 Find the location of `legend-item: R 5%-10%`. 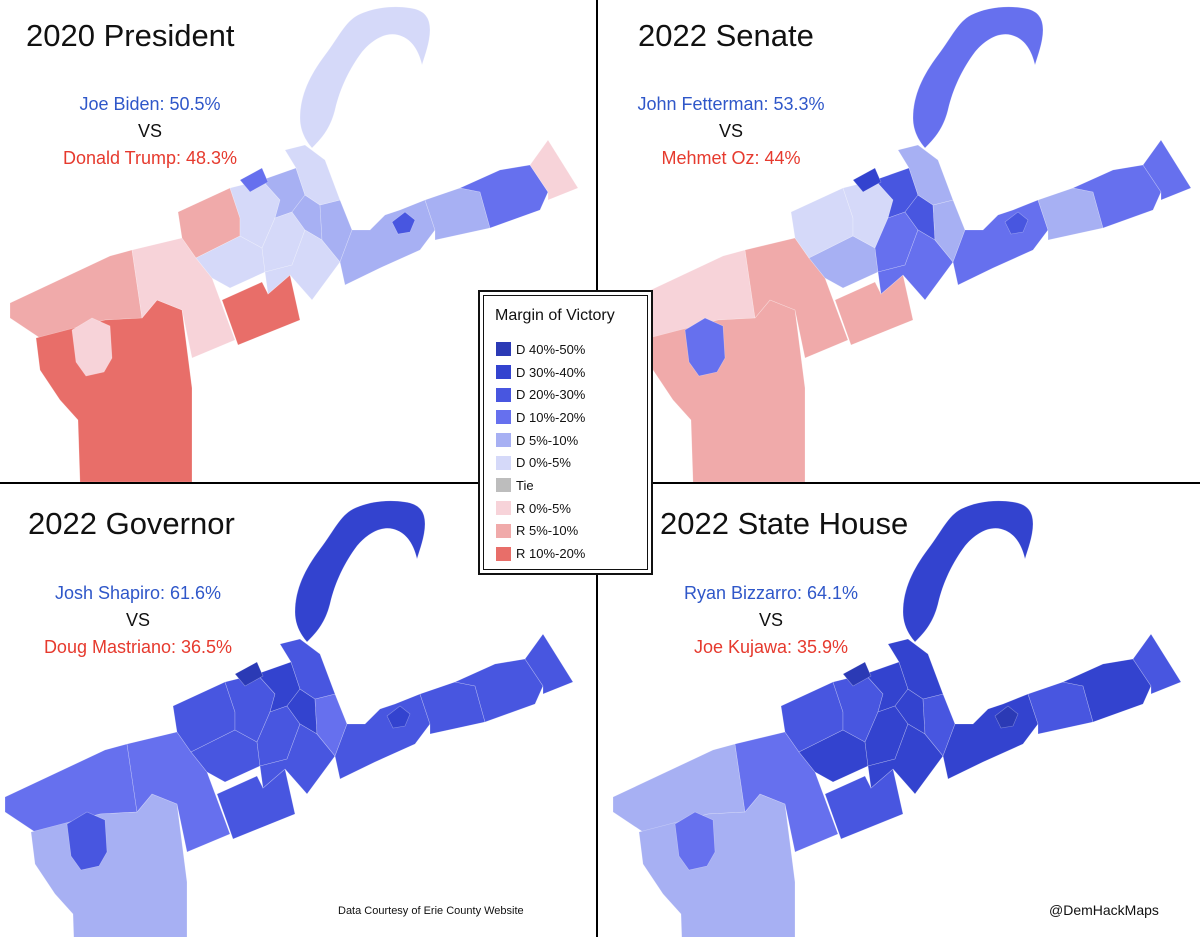

legend-item: R 5%-10% is located at coordinates (540, 531).